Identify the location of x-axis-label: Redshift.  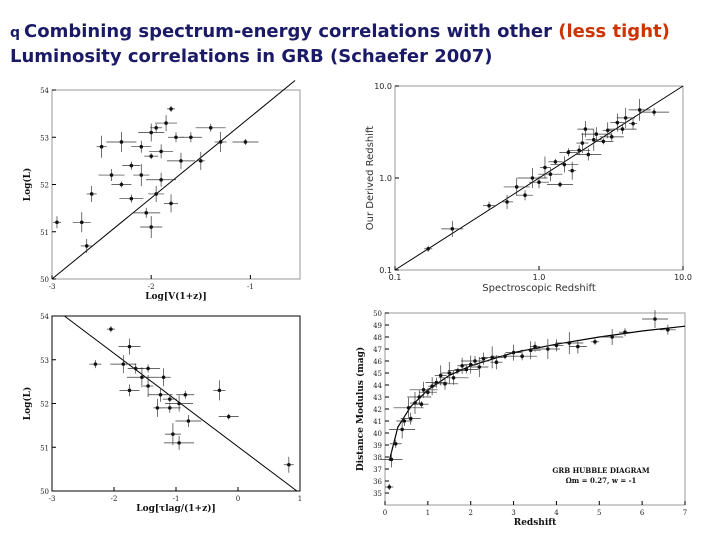
(535, 523).